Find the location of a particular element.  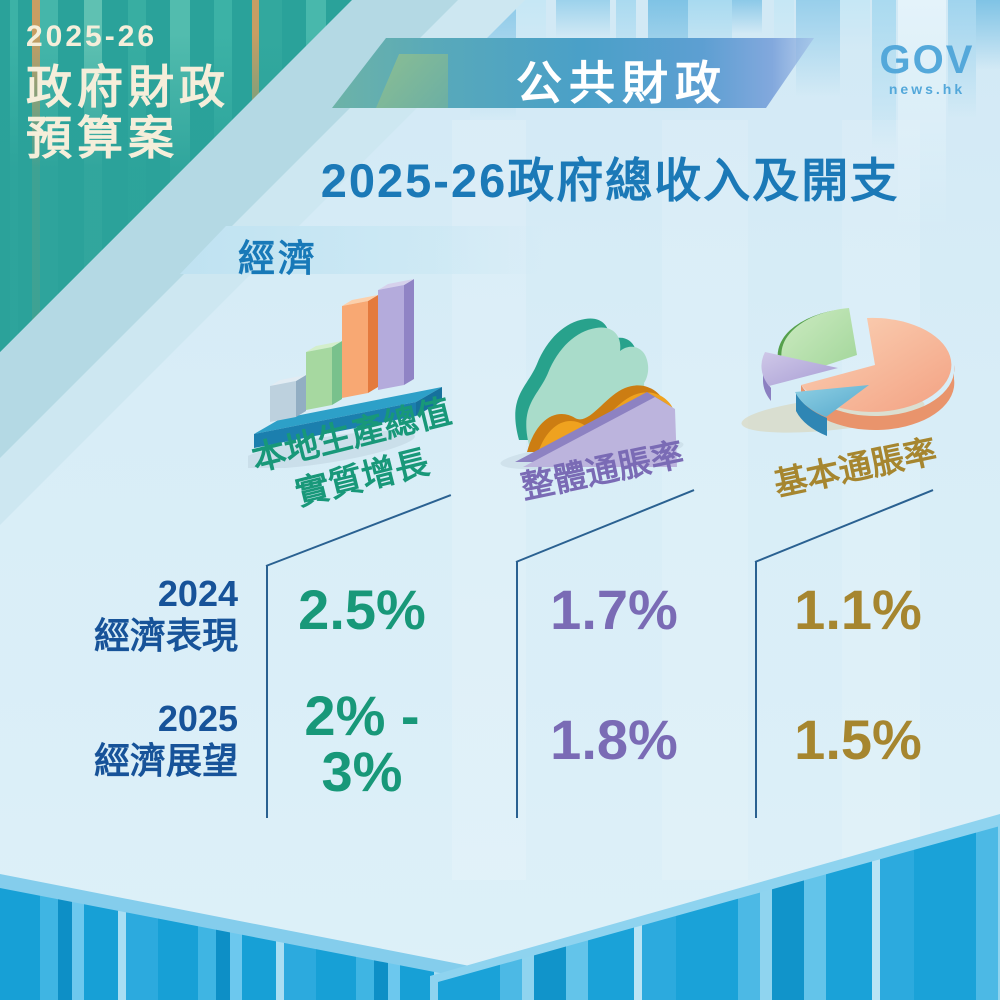

divider-vertical-headline is located at coordinates (517, 689).